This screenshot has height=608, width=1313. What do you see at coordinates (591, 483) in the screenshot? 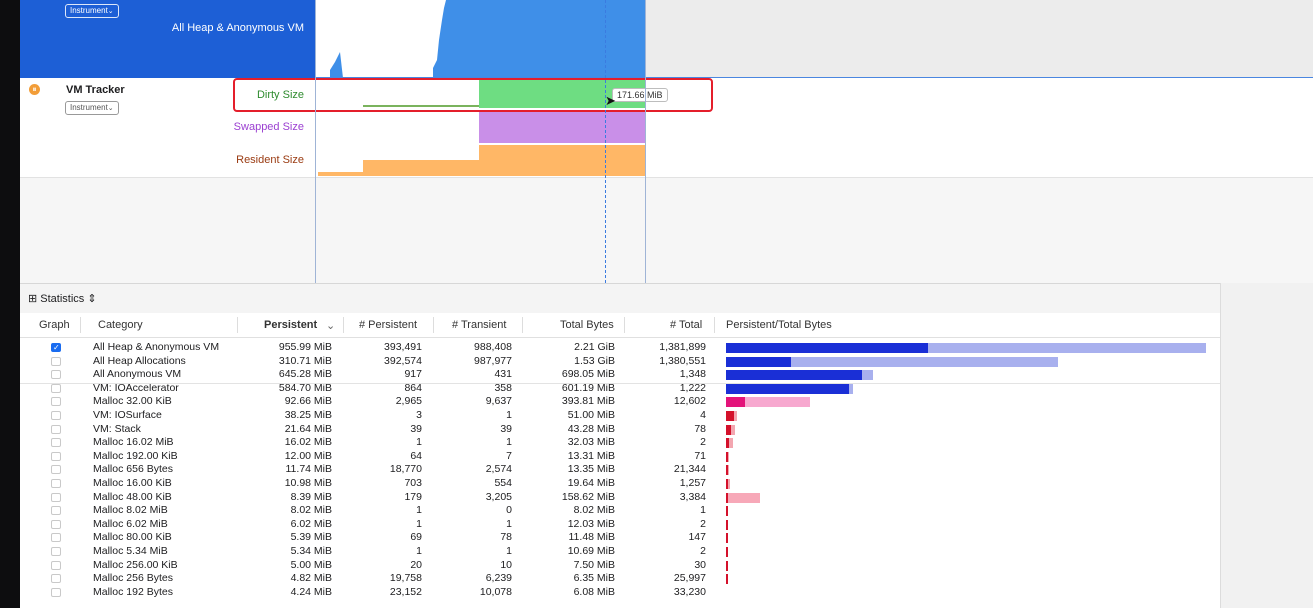
I see `total-bytes-cell: 19.64 MiB` at bounding box center [591, 483].